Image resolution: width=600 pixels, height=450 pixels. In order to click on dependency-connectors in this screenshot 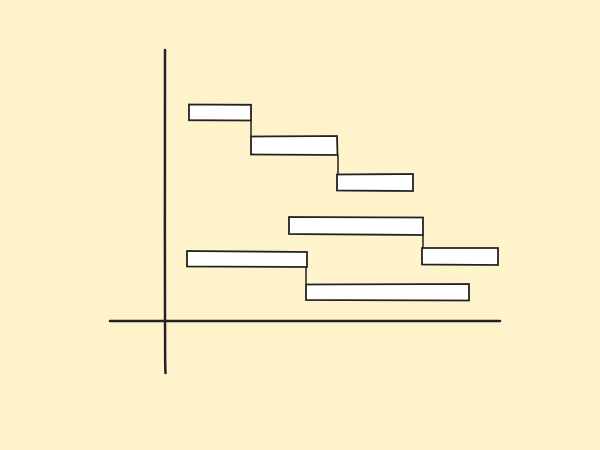, I will do `click(337, 202)`.